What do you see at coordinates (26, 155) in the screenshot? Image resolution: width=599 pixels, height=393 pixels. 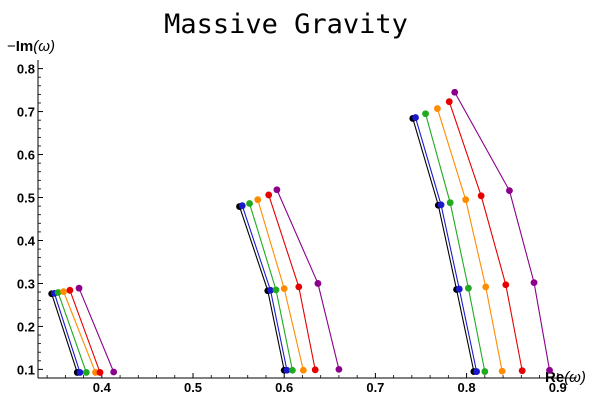 I see `y-tick-label: 0.6` at bounding box center [26, 155].